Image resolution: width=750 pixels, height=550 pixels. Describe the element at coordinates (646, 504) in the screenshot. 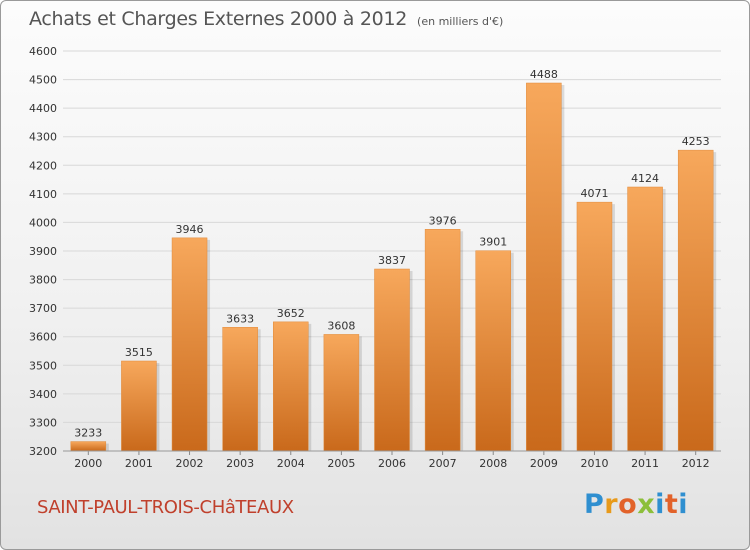

I see `logo-letter: x` at that location.